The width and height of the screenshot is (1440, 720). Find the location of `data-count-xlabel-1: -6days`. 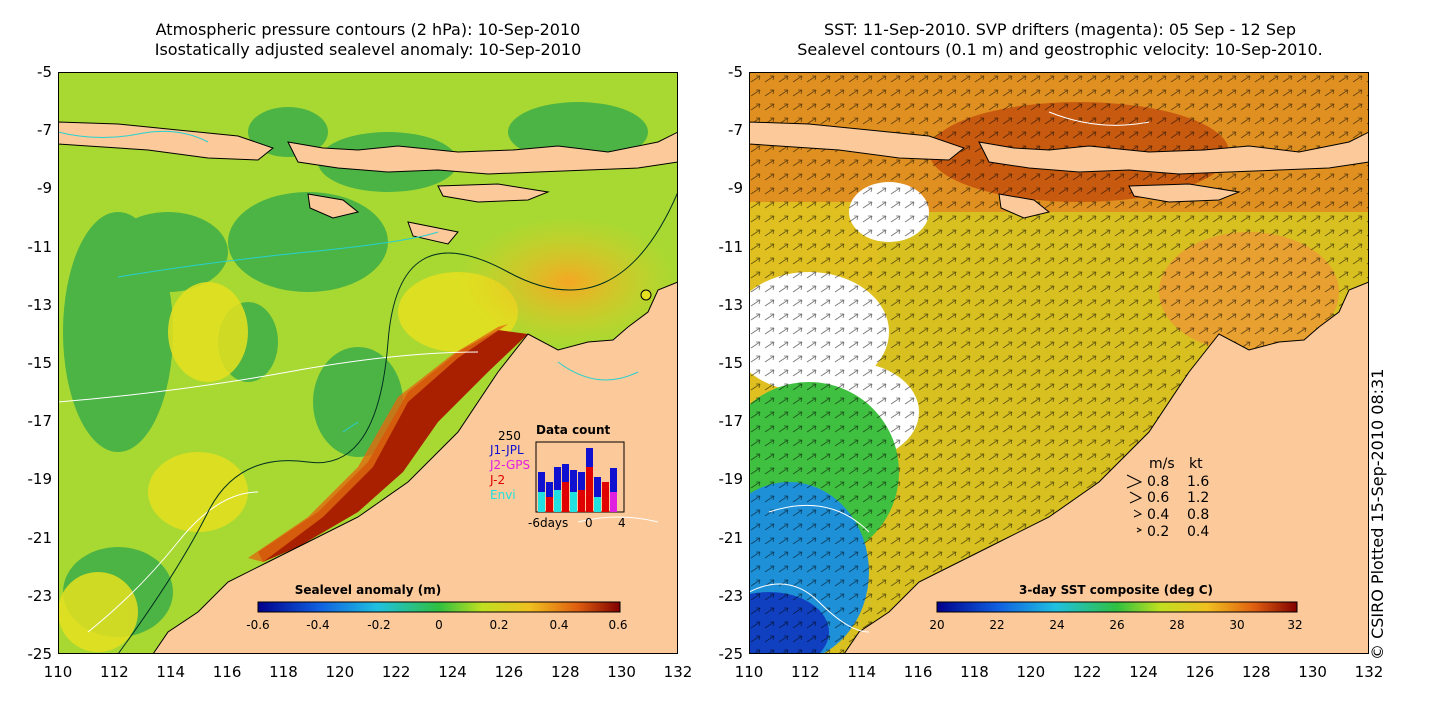

data-count-xlabel-1: -6days is located at coordinates (548, 523).